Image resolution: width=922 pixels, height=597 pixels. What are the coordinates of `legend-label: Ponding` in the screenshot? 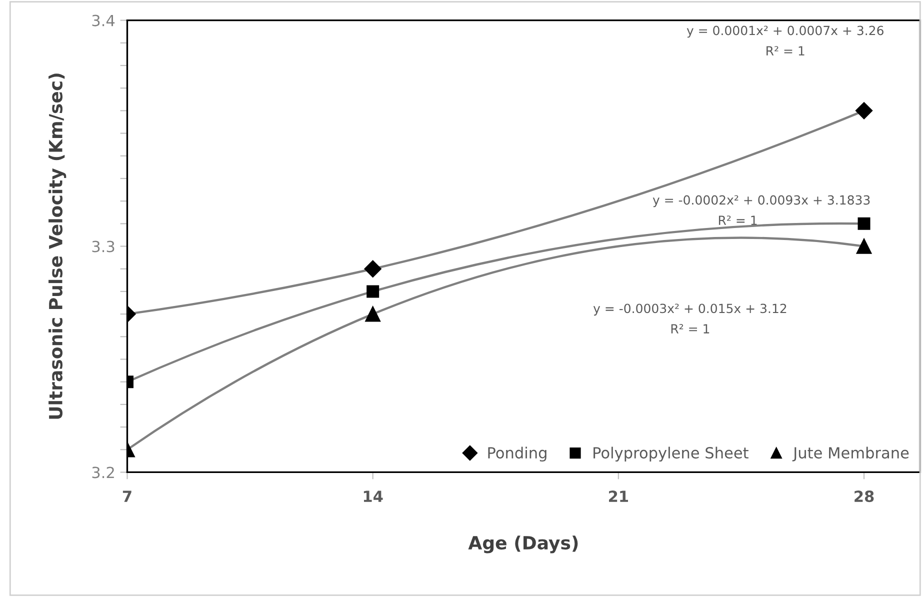 It's located at (517, 454).